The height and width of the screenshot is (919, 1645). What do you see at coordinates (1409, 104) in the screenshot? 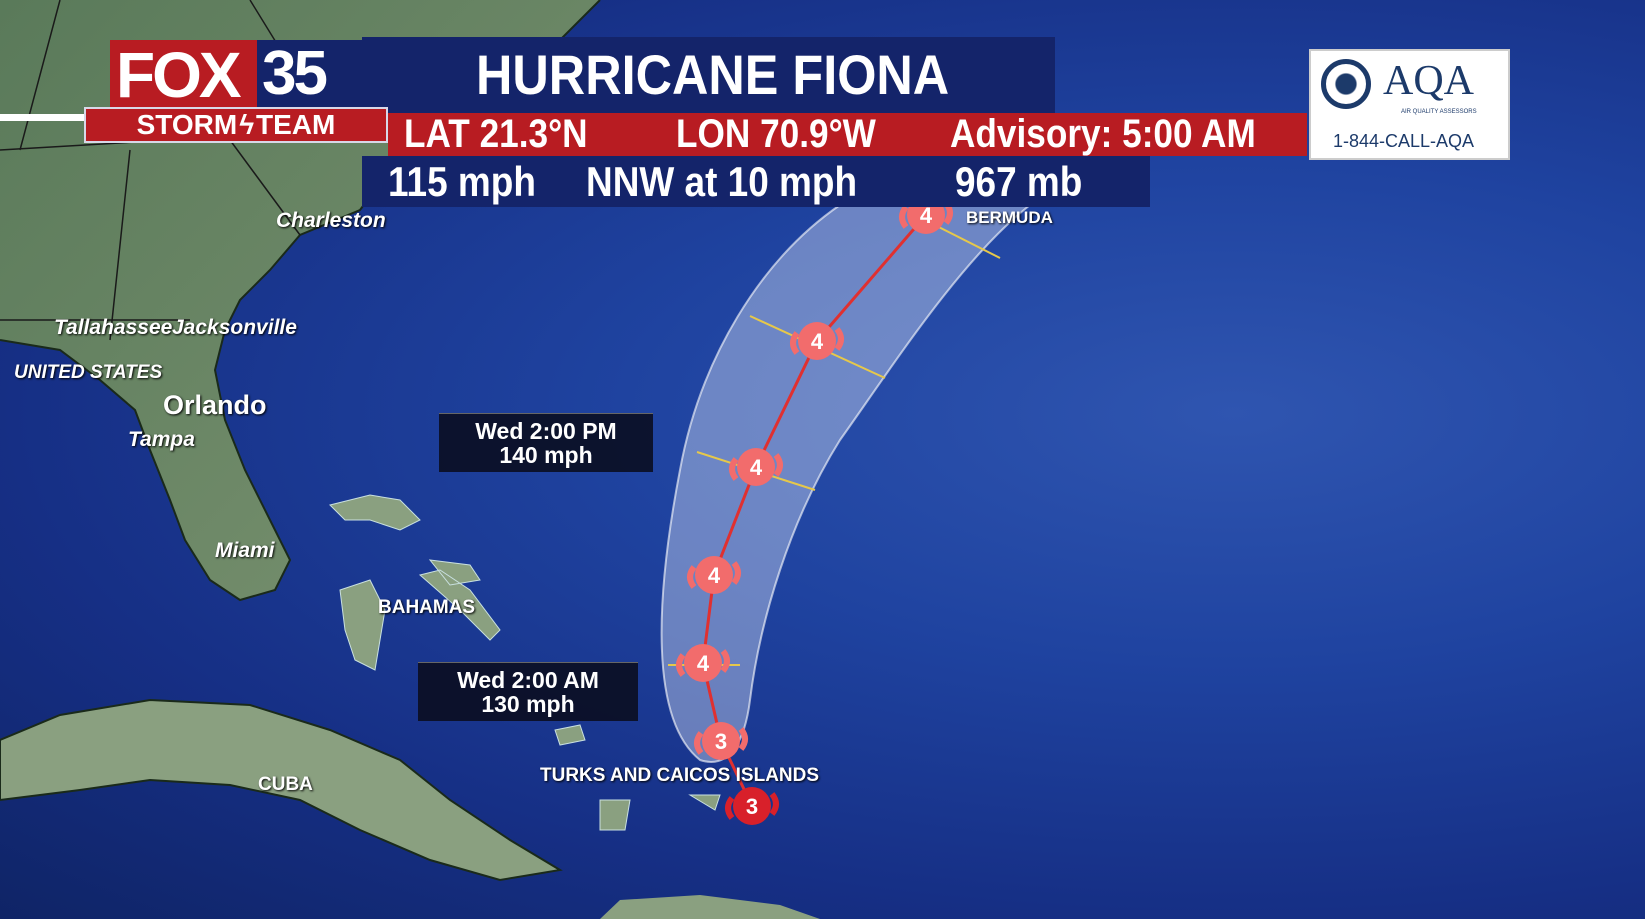
I see `sponsor-logo: AQA AIR QUALITY ASSESSORS 1-844-CALL-AQA` at bounding box center [1409, 104].